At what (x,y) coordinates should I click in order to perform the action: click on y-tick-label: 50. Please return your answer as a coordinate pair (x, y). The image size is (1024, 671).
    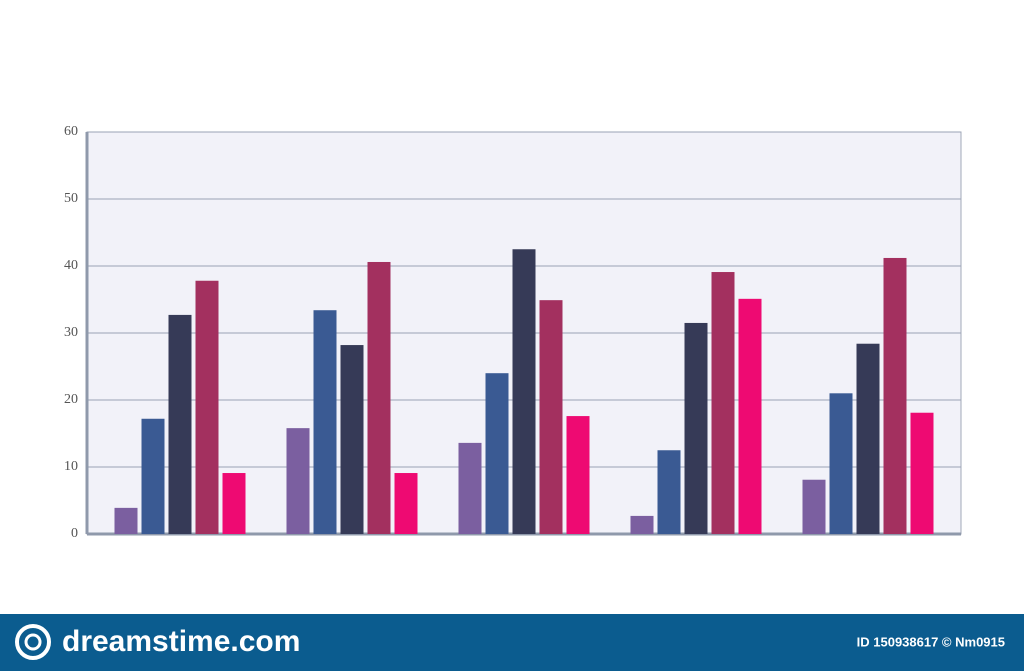
    Looking at the image, I should click on (71, 198).